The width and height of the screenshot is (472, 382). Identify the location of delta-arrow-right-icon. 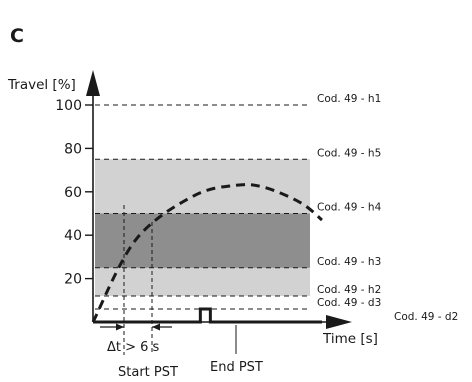
(156, 327).